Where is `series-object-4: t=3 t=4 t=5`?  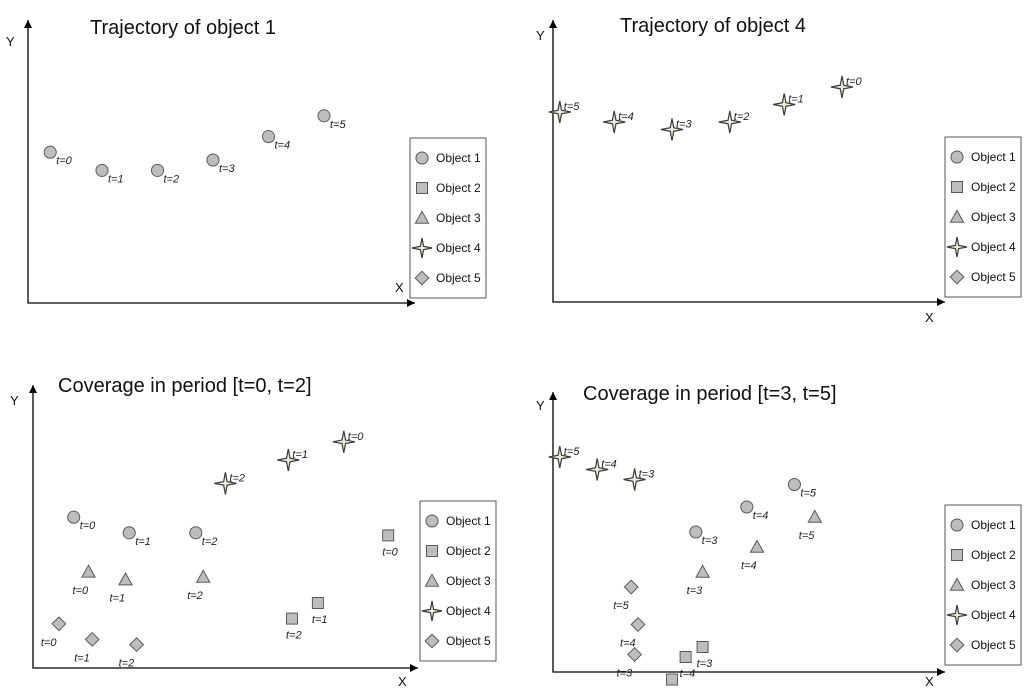
series-object-4: t=3 t=4 t=5 is located at coordinates (601, 468).